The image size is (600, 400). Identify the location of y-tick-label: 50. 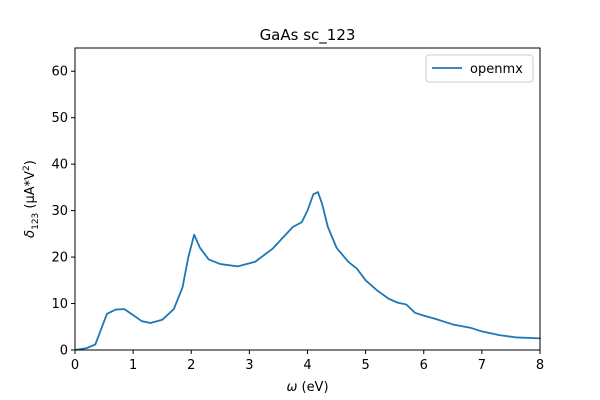
(59, 118).